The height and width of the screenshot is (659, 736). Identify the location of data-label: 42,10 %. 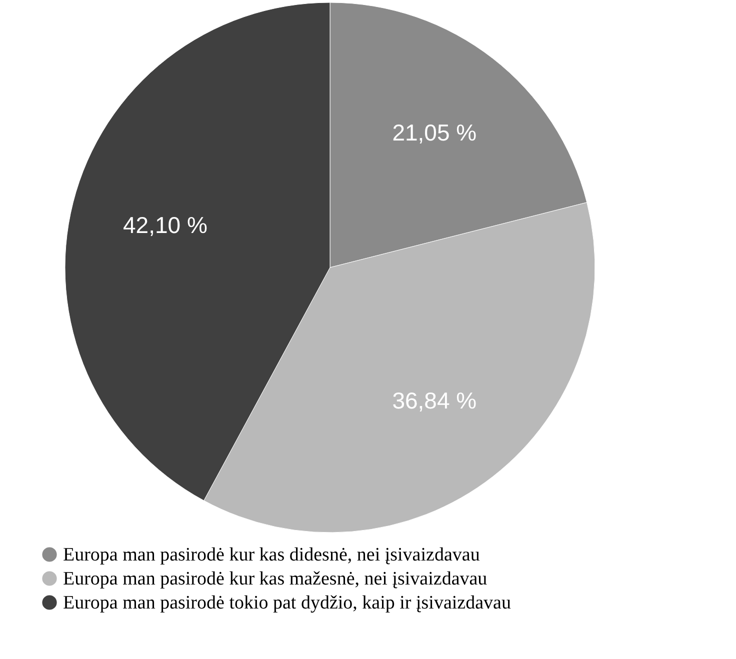
(165, 225).